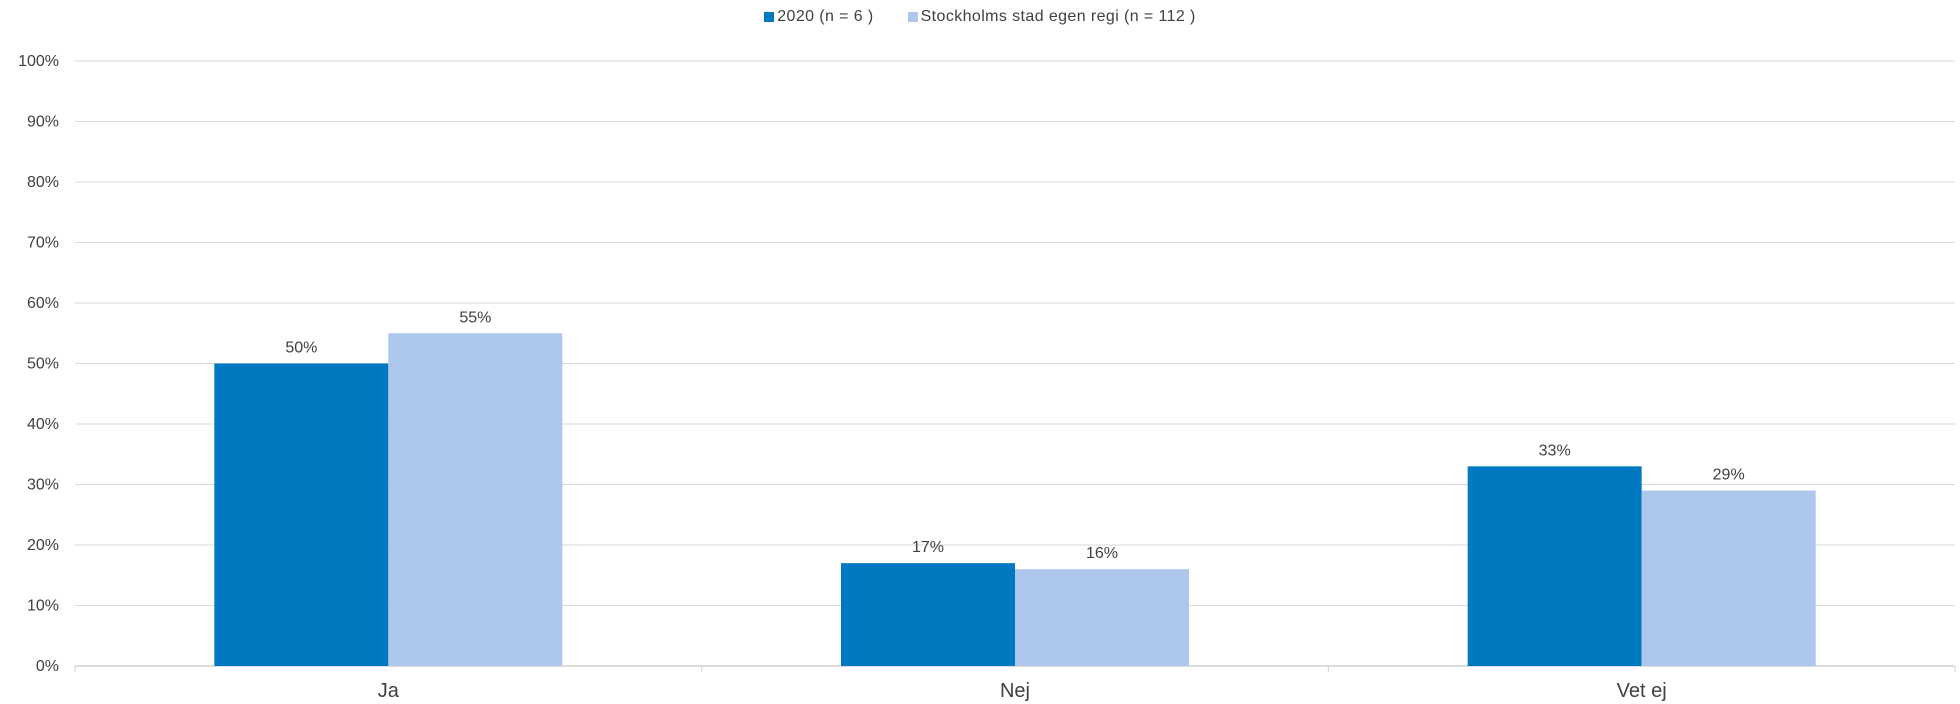 The image size is (1960, 704). Describe the element at coordinates (38, 61) in the screenshot. I see `y-tick-label: 100%` at that location.